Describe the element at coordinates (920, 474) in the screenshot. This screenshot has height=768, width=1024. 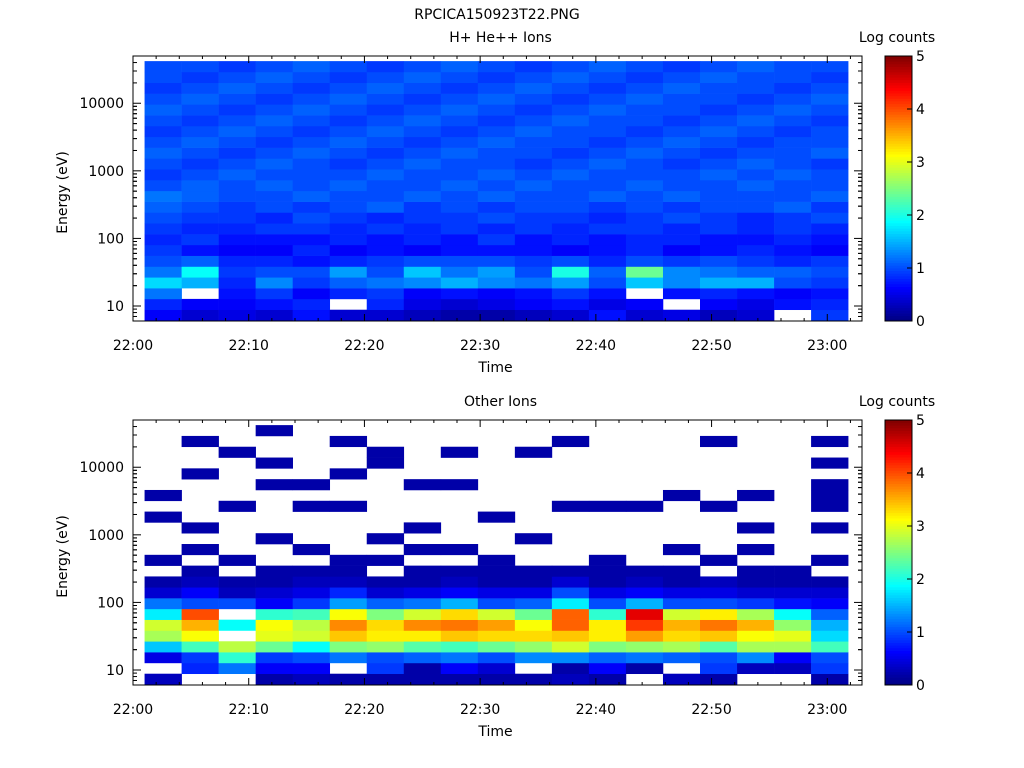
I see `colorbar-tick-label: 4` at that location.